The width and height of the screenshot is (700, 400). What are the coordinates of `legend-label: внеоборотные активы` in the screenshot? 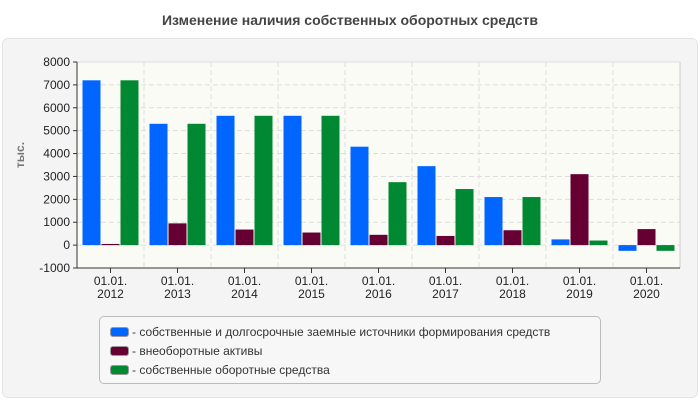 It's located at (197, 351).